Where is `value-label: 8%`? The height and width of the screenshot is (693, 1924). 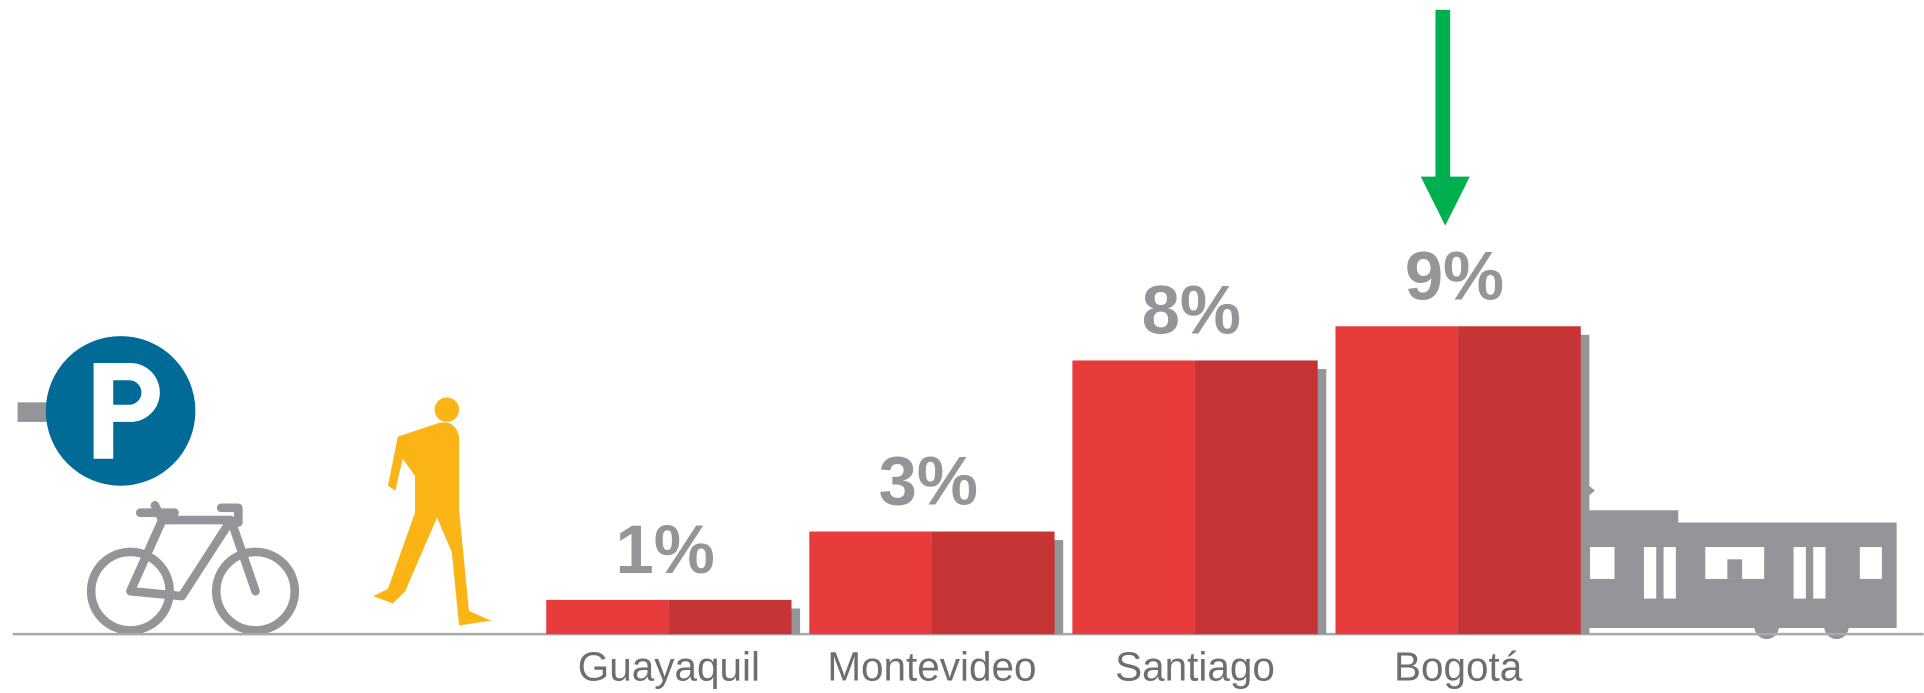 value-label: 8% is located at coordinates (1191, 309).